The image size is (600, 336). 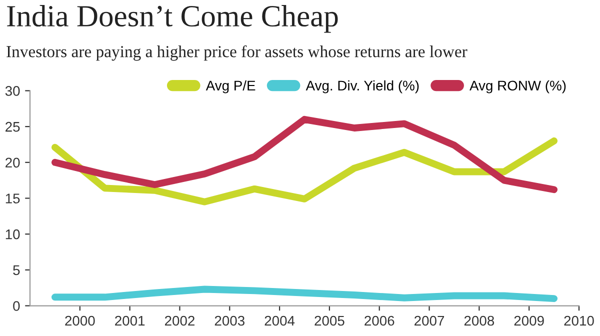 I want to click on x-tick-label: 2007, so click(x=429, y=321).